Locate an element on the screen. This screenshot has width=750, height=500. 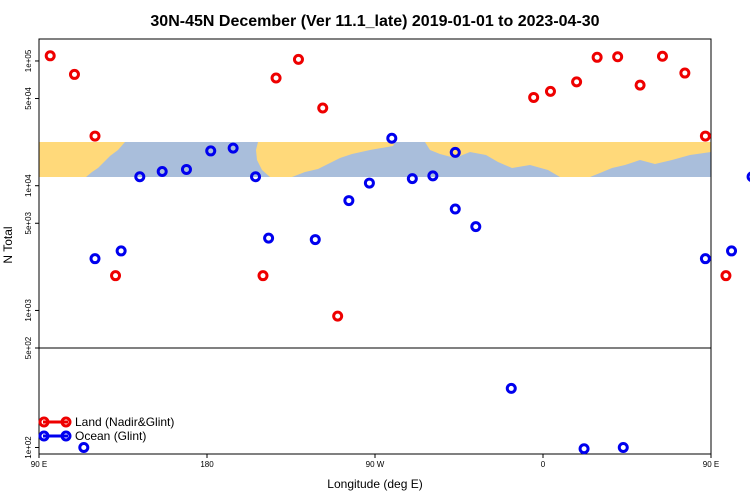
x-tick-label: 180 is located at coordinates (207, 464).